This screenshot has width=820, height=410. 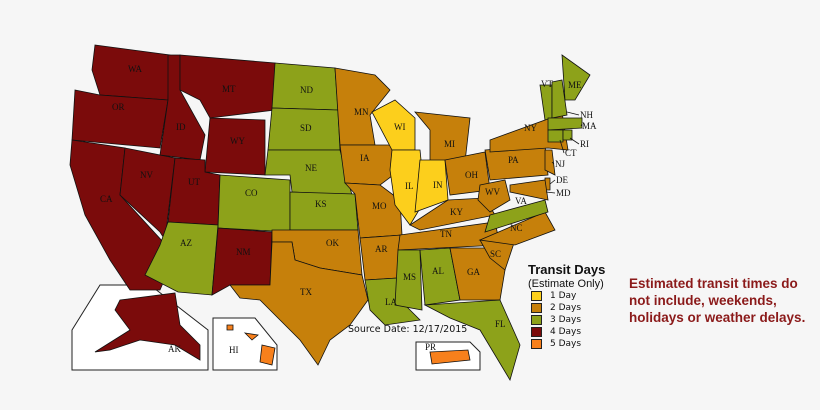 I want to click on state-label: MI, so click(x=449, y=144).